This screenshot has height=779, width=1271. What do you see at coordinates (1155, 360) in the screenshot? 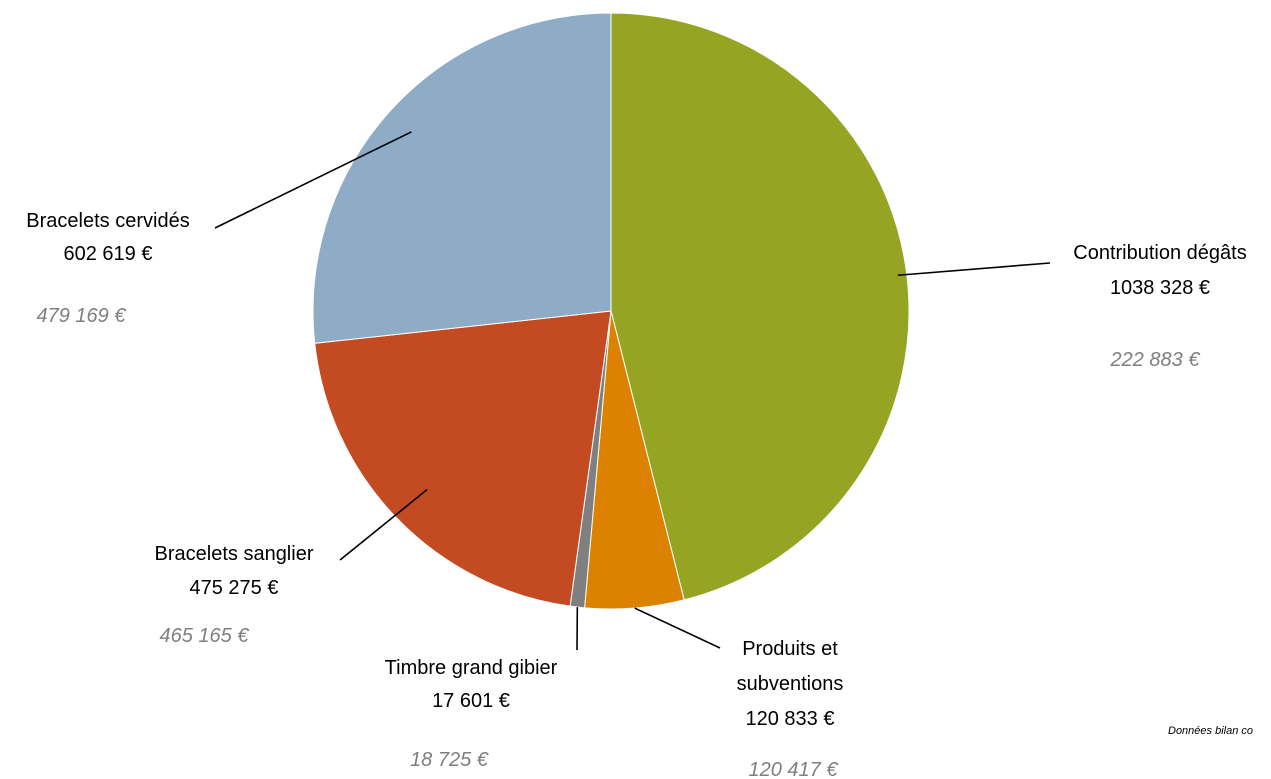
I see `slice-previous-value-0: 222 883 €` at bounding box center [1155, 360].